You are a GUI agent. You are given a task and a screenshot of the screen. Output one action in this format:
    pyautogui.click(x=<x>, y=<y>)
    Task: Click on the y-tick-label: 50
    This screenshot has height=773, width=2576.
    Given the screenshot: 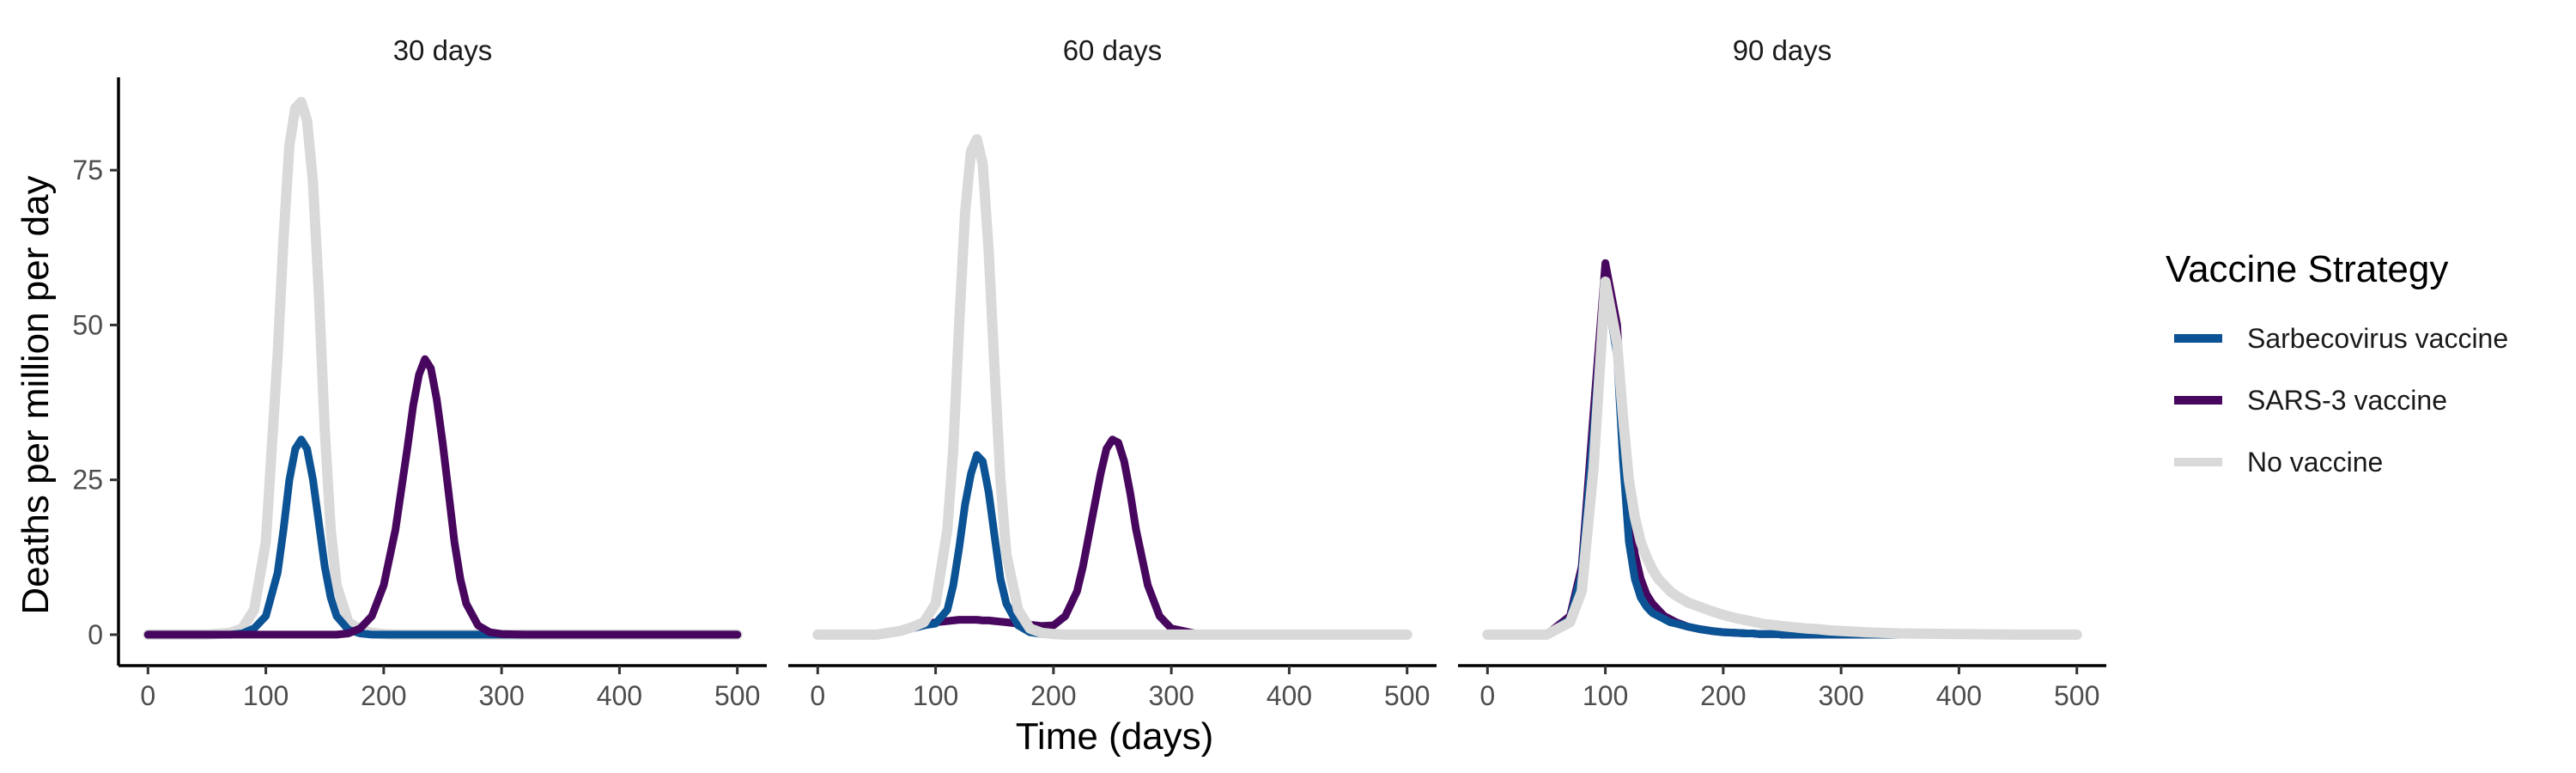 What is the action you would take?
    pyautogui.click(x=87, y=324)
    